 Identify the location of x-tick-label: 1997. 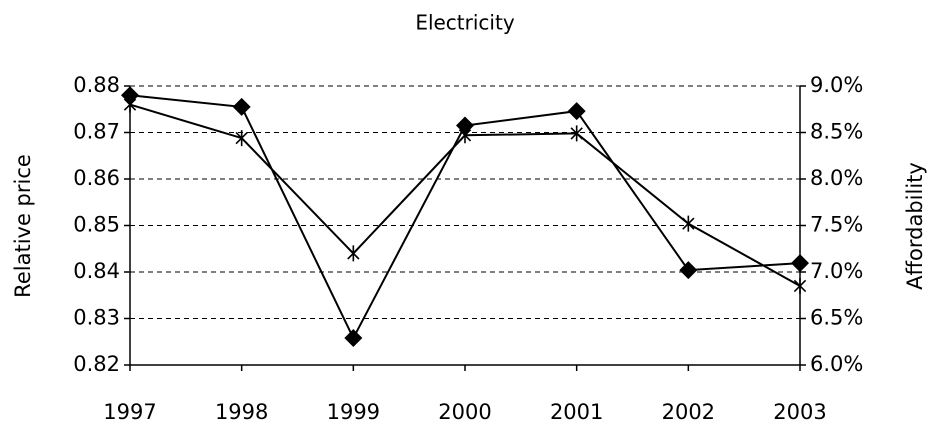
(129, 412).